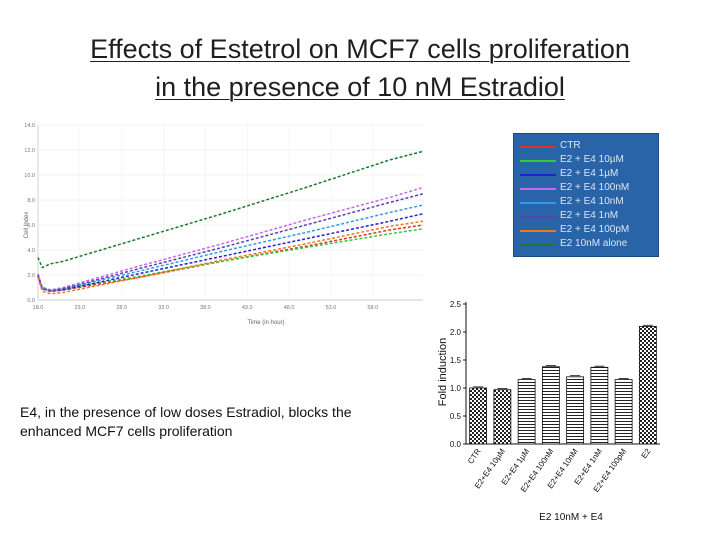 The height and width of the screenshot is (540, 720). What do you see at coordinates (247, 308) in the screenshot?
I see `x-tick-label: 43.0` at bounding box center [247, 308].